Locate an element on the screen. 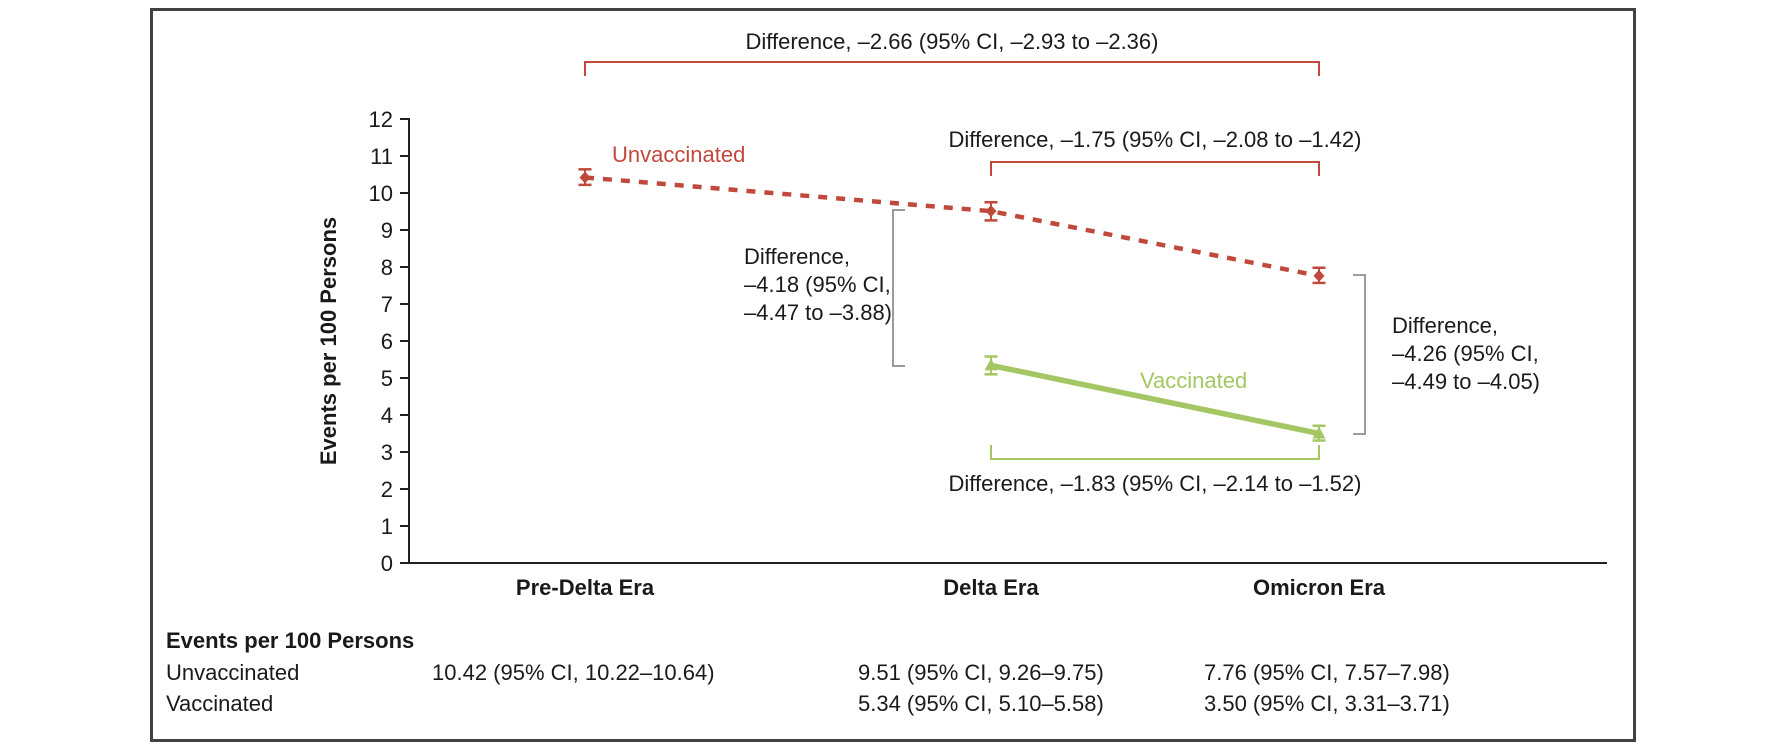 This screenshot has width=1780, height=748. y-tick-label: 9 is located at coordinates (387, 230).